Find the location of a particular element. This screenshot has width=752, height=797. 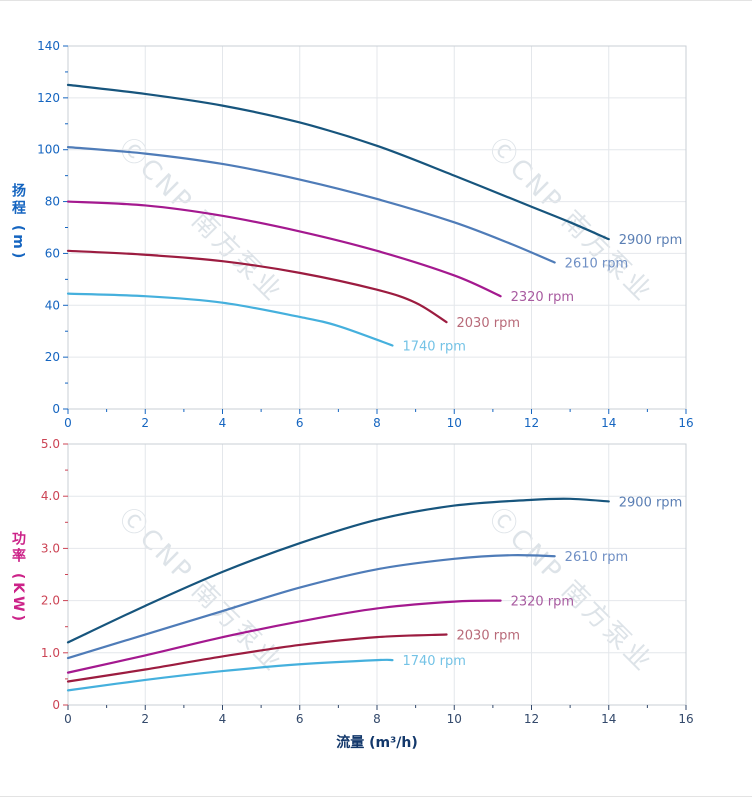

power-axis-title: 功率 (KW) is located at coordinates (18, 577).